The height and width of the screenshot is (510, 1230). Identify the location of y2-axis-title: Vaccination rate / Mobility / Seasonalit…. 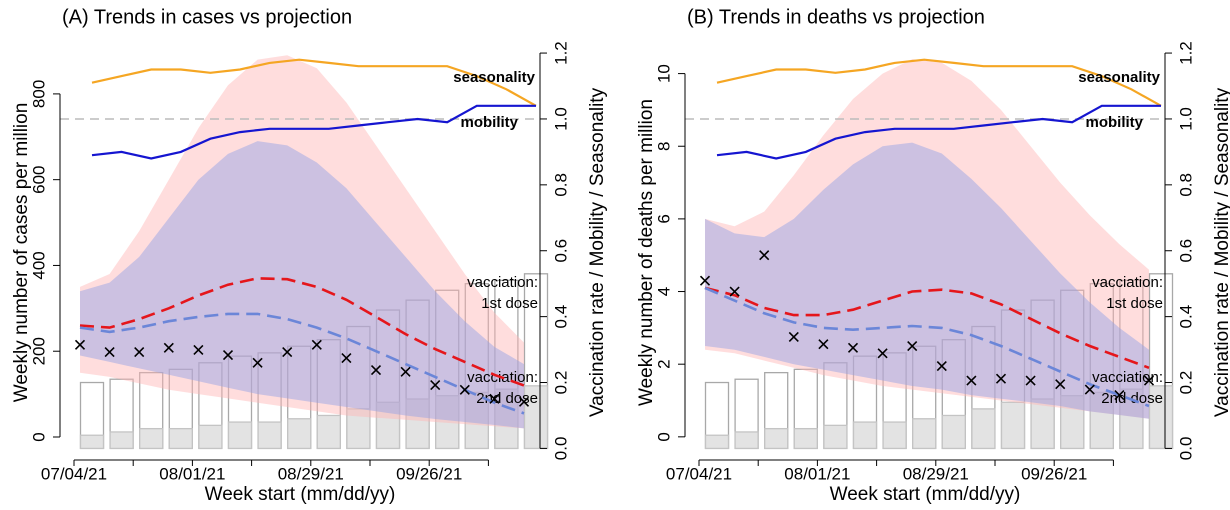
(1221, 252).